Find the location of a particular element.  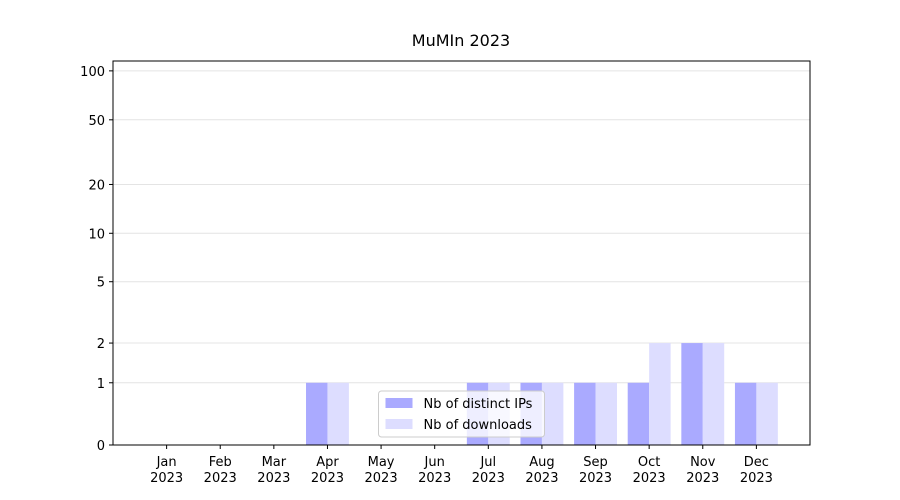

x-tick-label: Apr 2023 is located at coordinates (327, 470).